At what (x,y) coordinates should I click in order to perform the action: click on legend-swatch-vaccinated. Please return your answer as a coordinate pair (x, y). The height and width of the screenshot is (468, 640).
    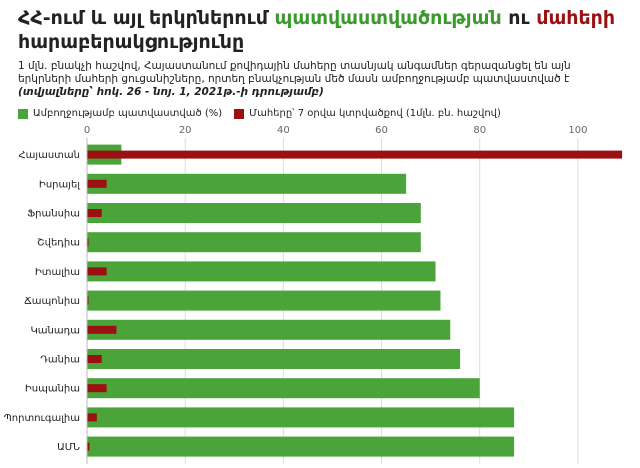
    Looking at the image, I should click on (23, 113).